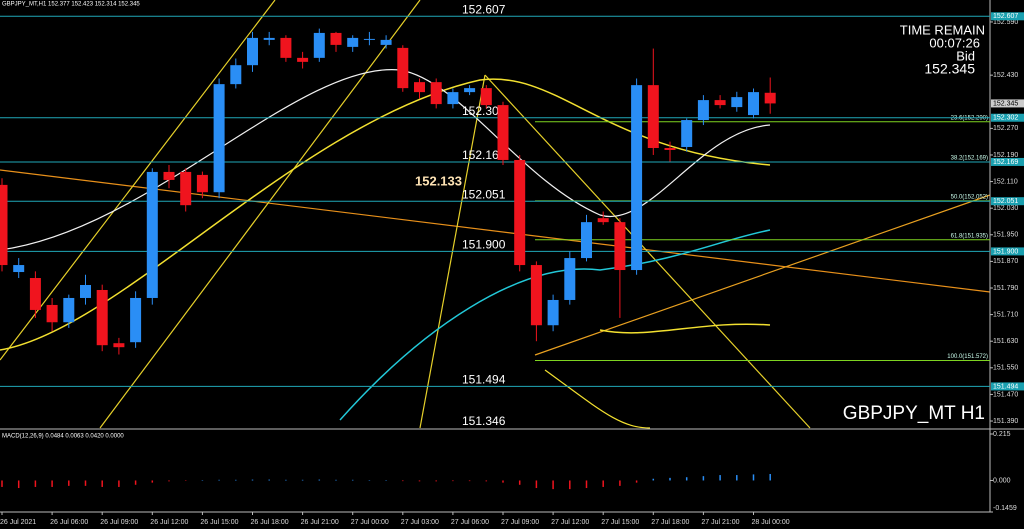 The image size is (1024, 529). I want to click on x-tick-label: 26 Jul 12:00, so click(169, 522).